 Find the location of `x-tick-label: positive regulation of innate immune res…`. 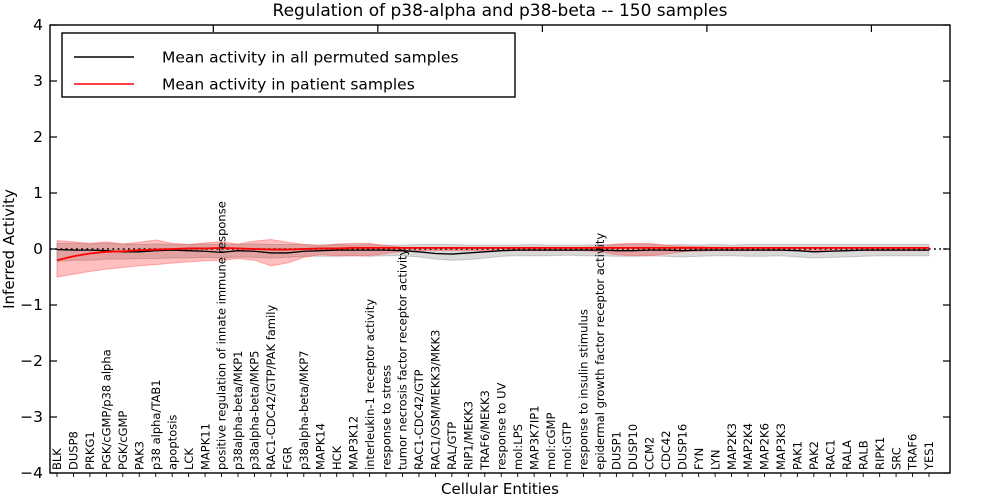

x-tick-label: positive regulation of innate immune res… is located at coordinates (222, 335).